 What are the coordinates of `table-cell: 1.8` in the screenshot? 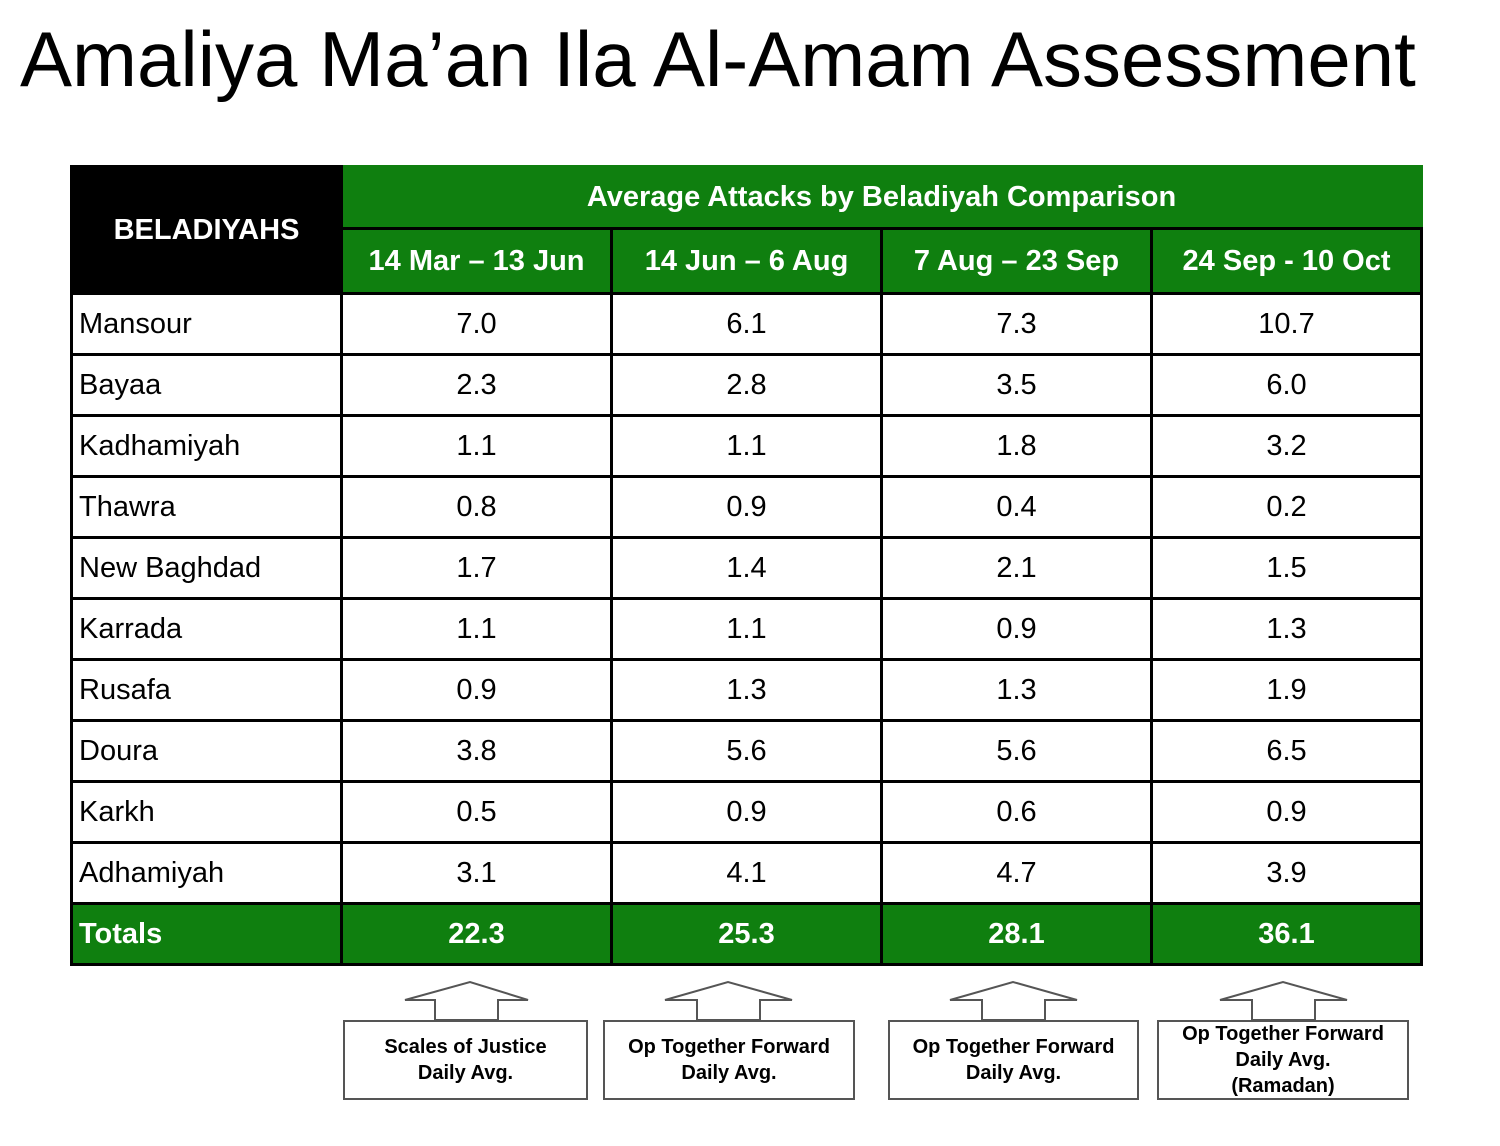 It's located at (1016, 446).